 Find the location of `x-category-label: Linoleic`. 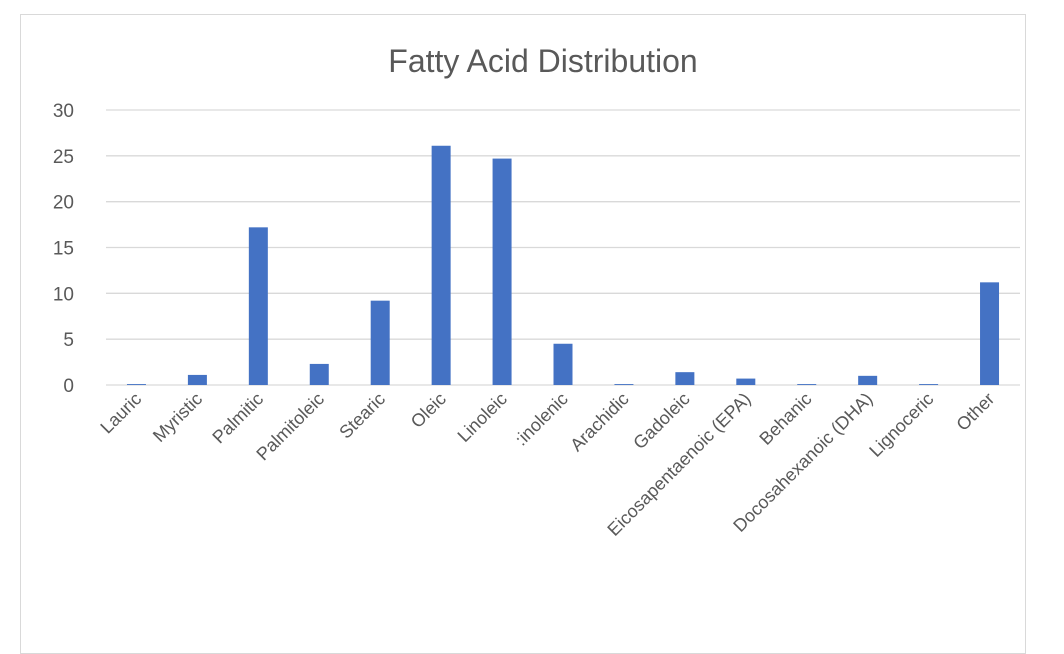

x-category-label: Linoleic is located at coordinates (482, 417).